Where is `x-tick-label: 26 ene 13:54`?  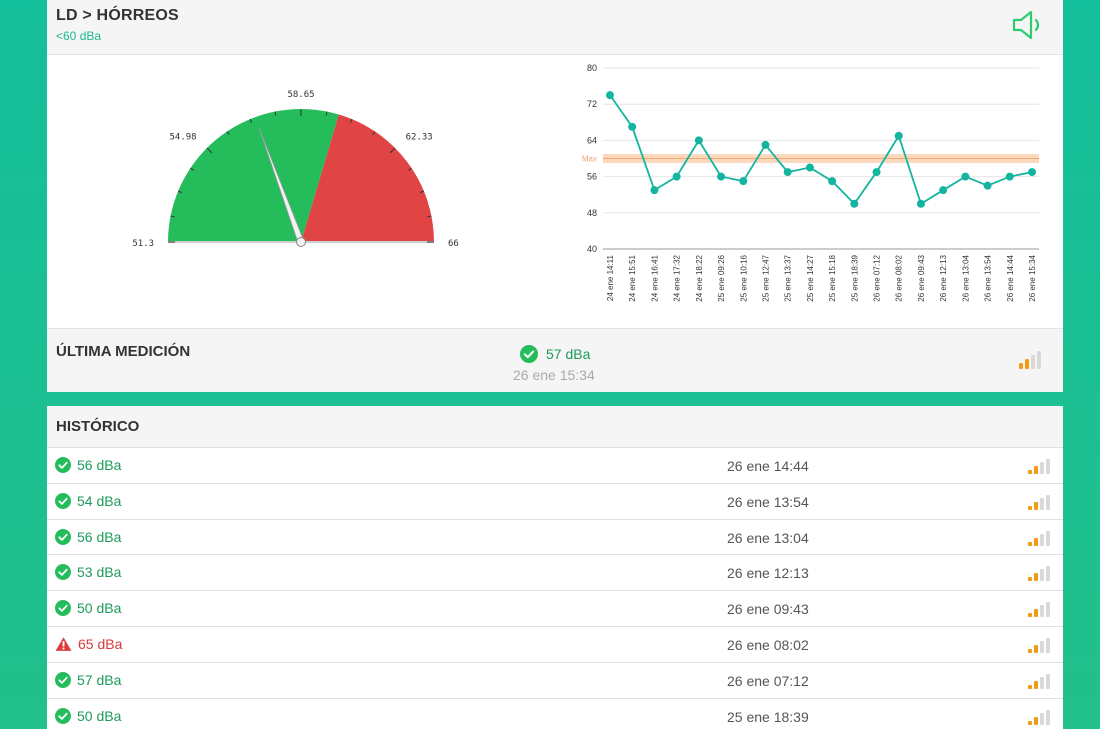
x-tick-label: 26 ene 13:54 is located at coordinates (988, 277).